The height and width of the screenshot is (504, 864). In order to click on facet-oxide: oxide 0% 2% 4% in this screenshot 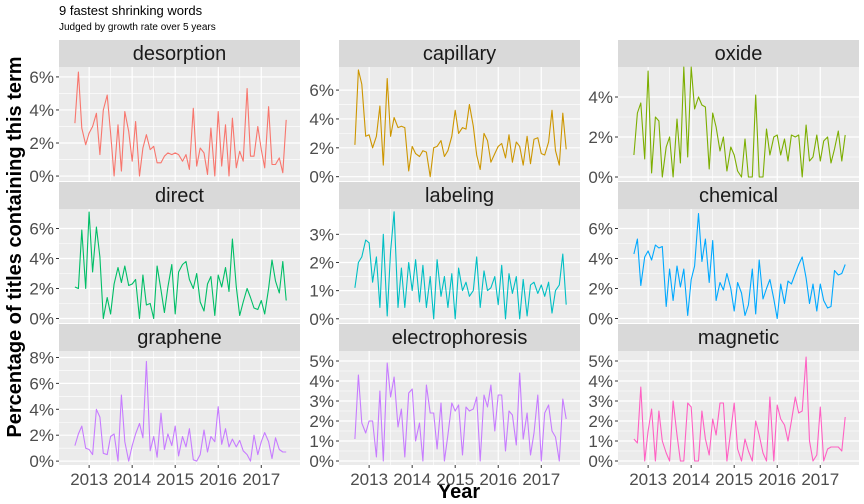, I will do `click(723, 113)`.